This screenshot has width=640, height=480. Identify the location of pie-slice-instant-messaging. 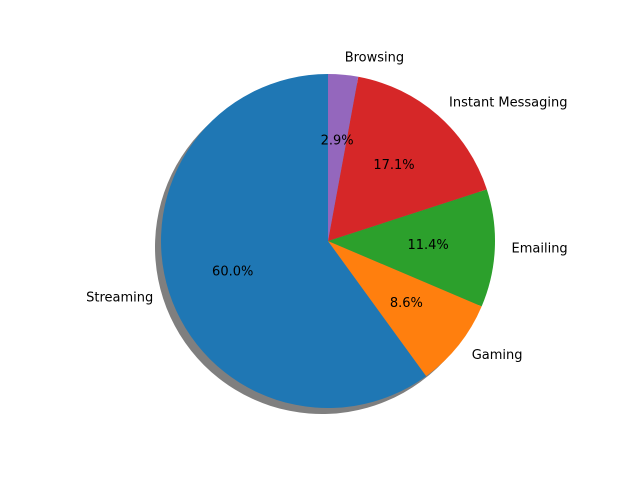
(407, 158).